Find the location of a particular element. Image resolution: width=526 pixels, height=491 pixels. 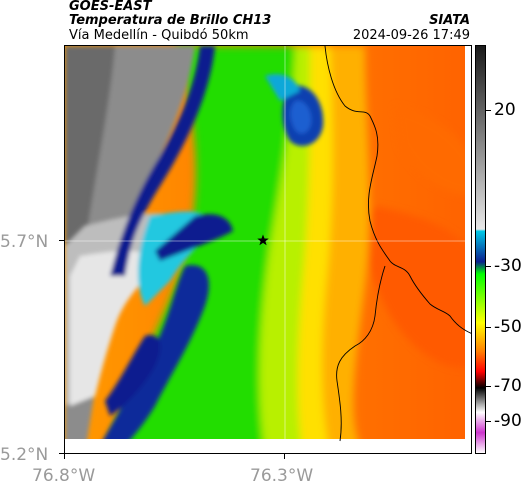

colorbar-label-minus50: -50 is located at coordinates (508, 327).